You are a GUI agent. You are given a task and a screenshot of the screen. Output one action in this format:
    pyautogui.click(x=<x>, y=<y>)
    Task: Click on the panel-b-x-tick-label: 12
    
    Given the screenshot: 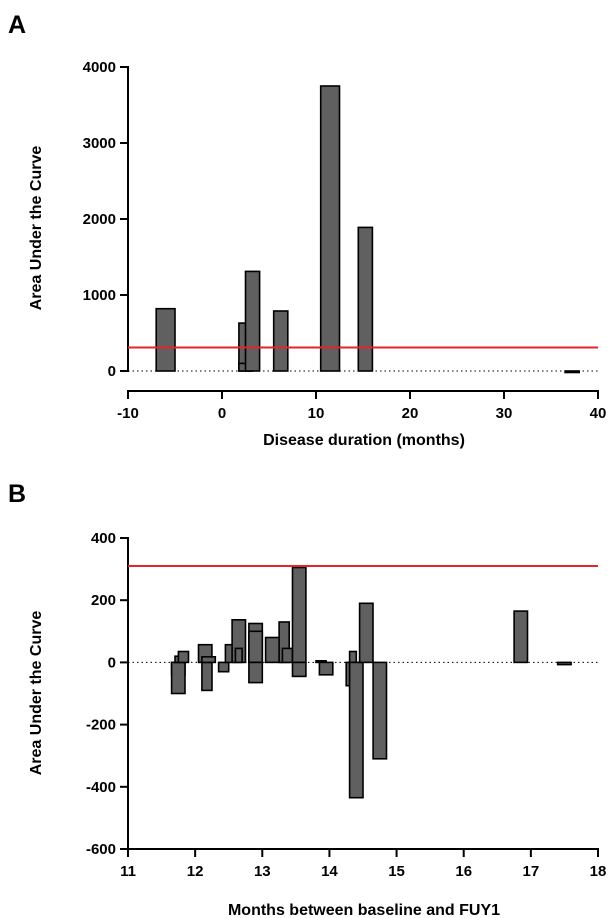 What is the action you would take?
    pyautogui.click(x=195, y=871)
    